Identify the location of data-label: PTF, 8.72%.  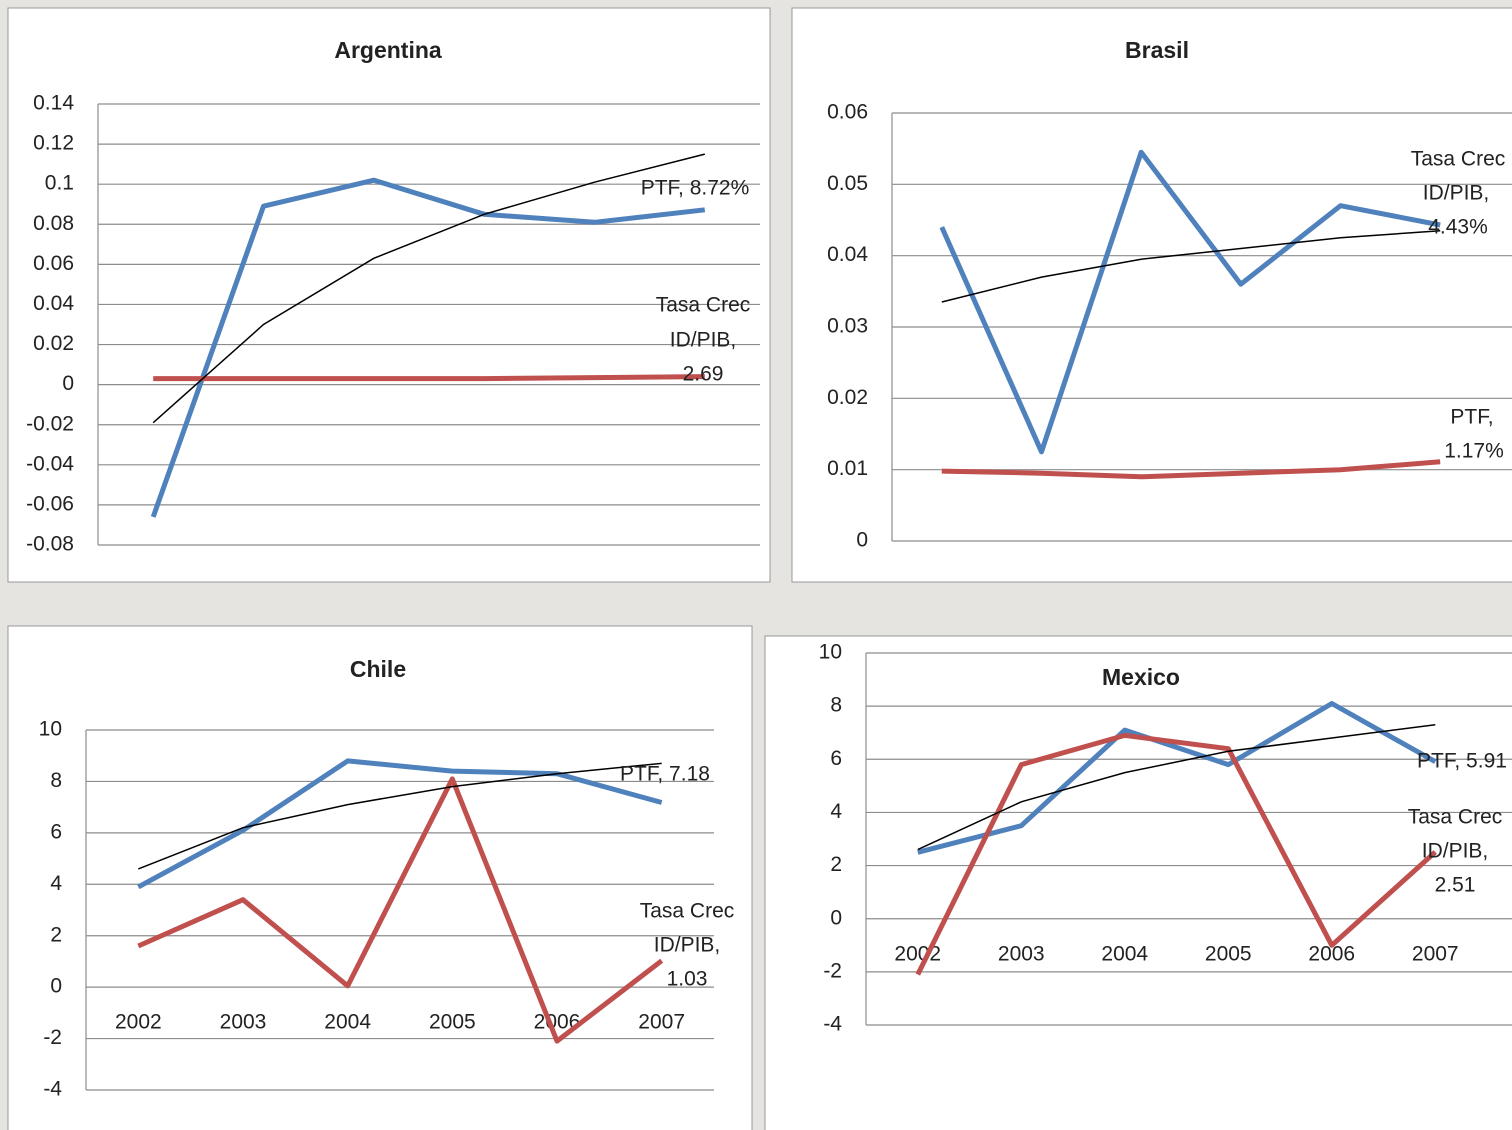
(695, 188).